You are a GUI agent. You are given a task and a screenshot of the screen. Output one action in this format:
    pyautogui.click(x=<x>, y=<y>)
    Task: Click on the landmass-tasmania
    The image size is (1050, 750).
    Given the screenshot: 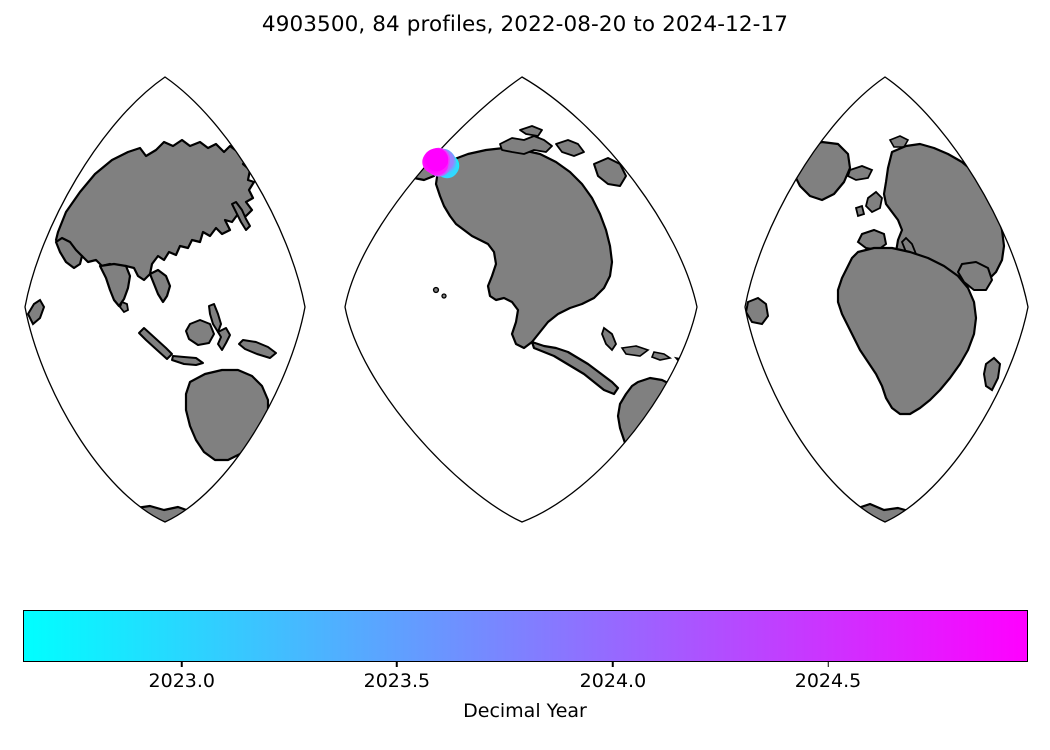 What is the action you would take?
    pyautogui.click(x=247, y=467)
    